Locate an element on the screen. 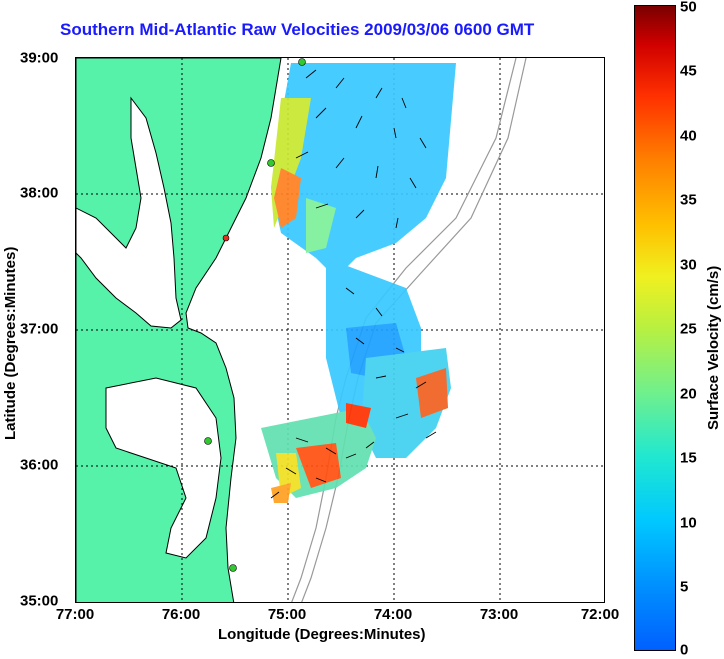  x-tick-label: 73:00 is located at coordinates (499, 614).